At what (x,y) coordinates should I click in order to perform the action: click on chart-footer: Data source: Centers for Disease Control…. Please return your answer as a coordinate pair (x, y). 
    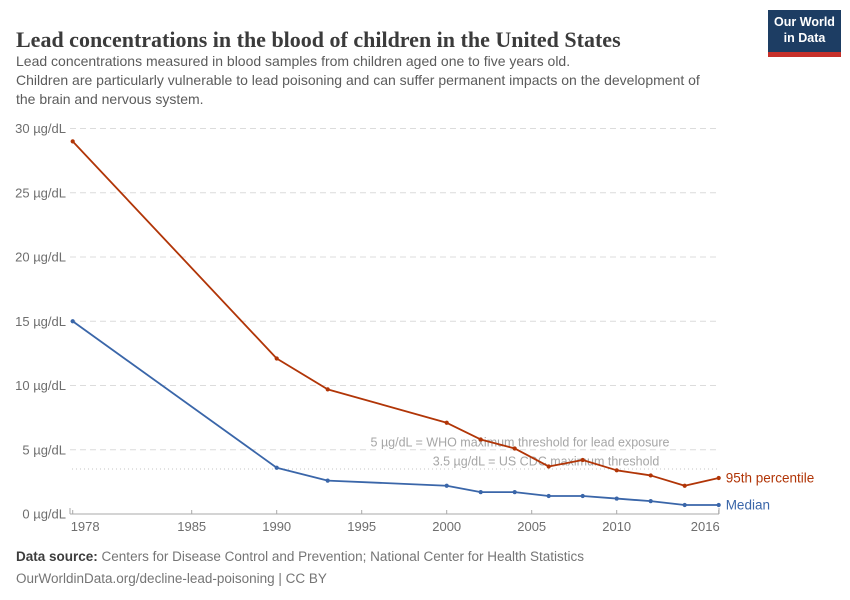
    Looking at the image, I should click on (426, 568).